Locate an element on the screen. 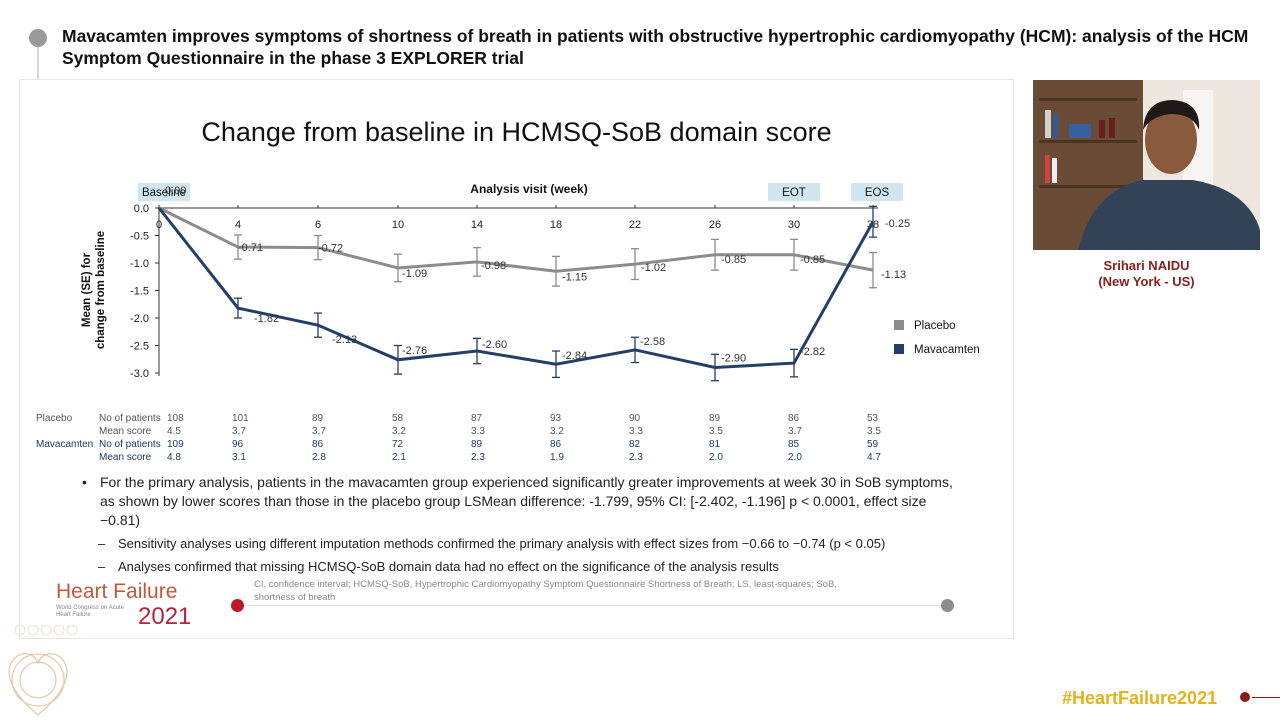 The height and width of the screenshot is (720, 1280). y-tick-label: -2.5 is located at coordinates (139, 347).